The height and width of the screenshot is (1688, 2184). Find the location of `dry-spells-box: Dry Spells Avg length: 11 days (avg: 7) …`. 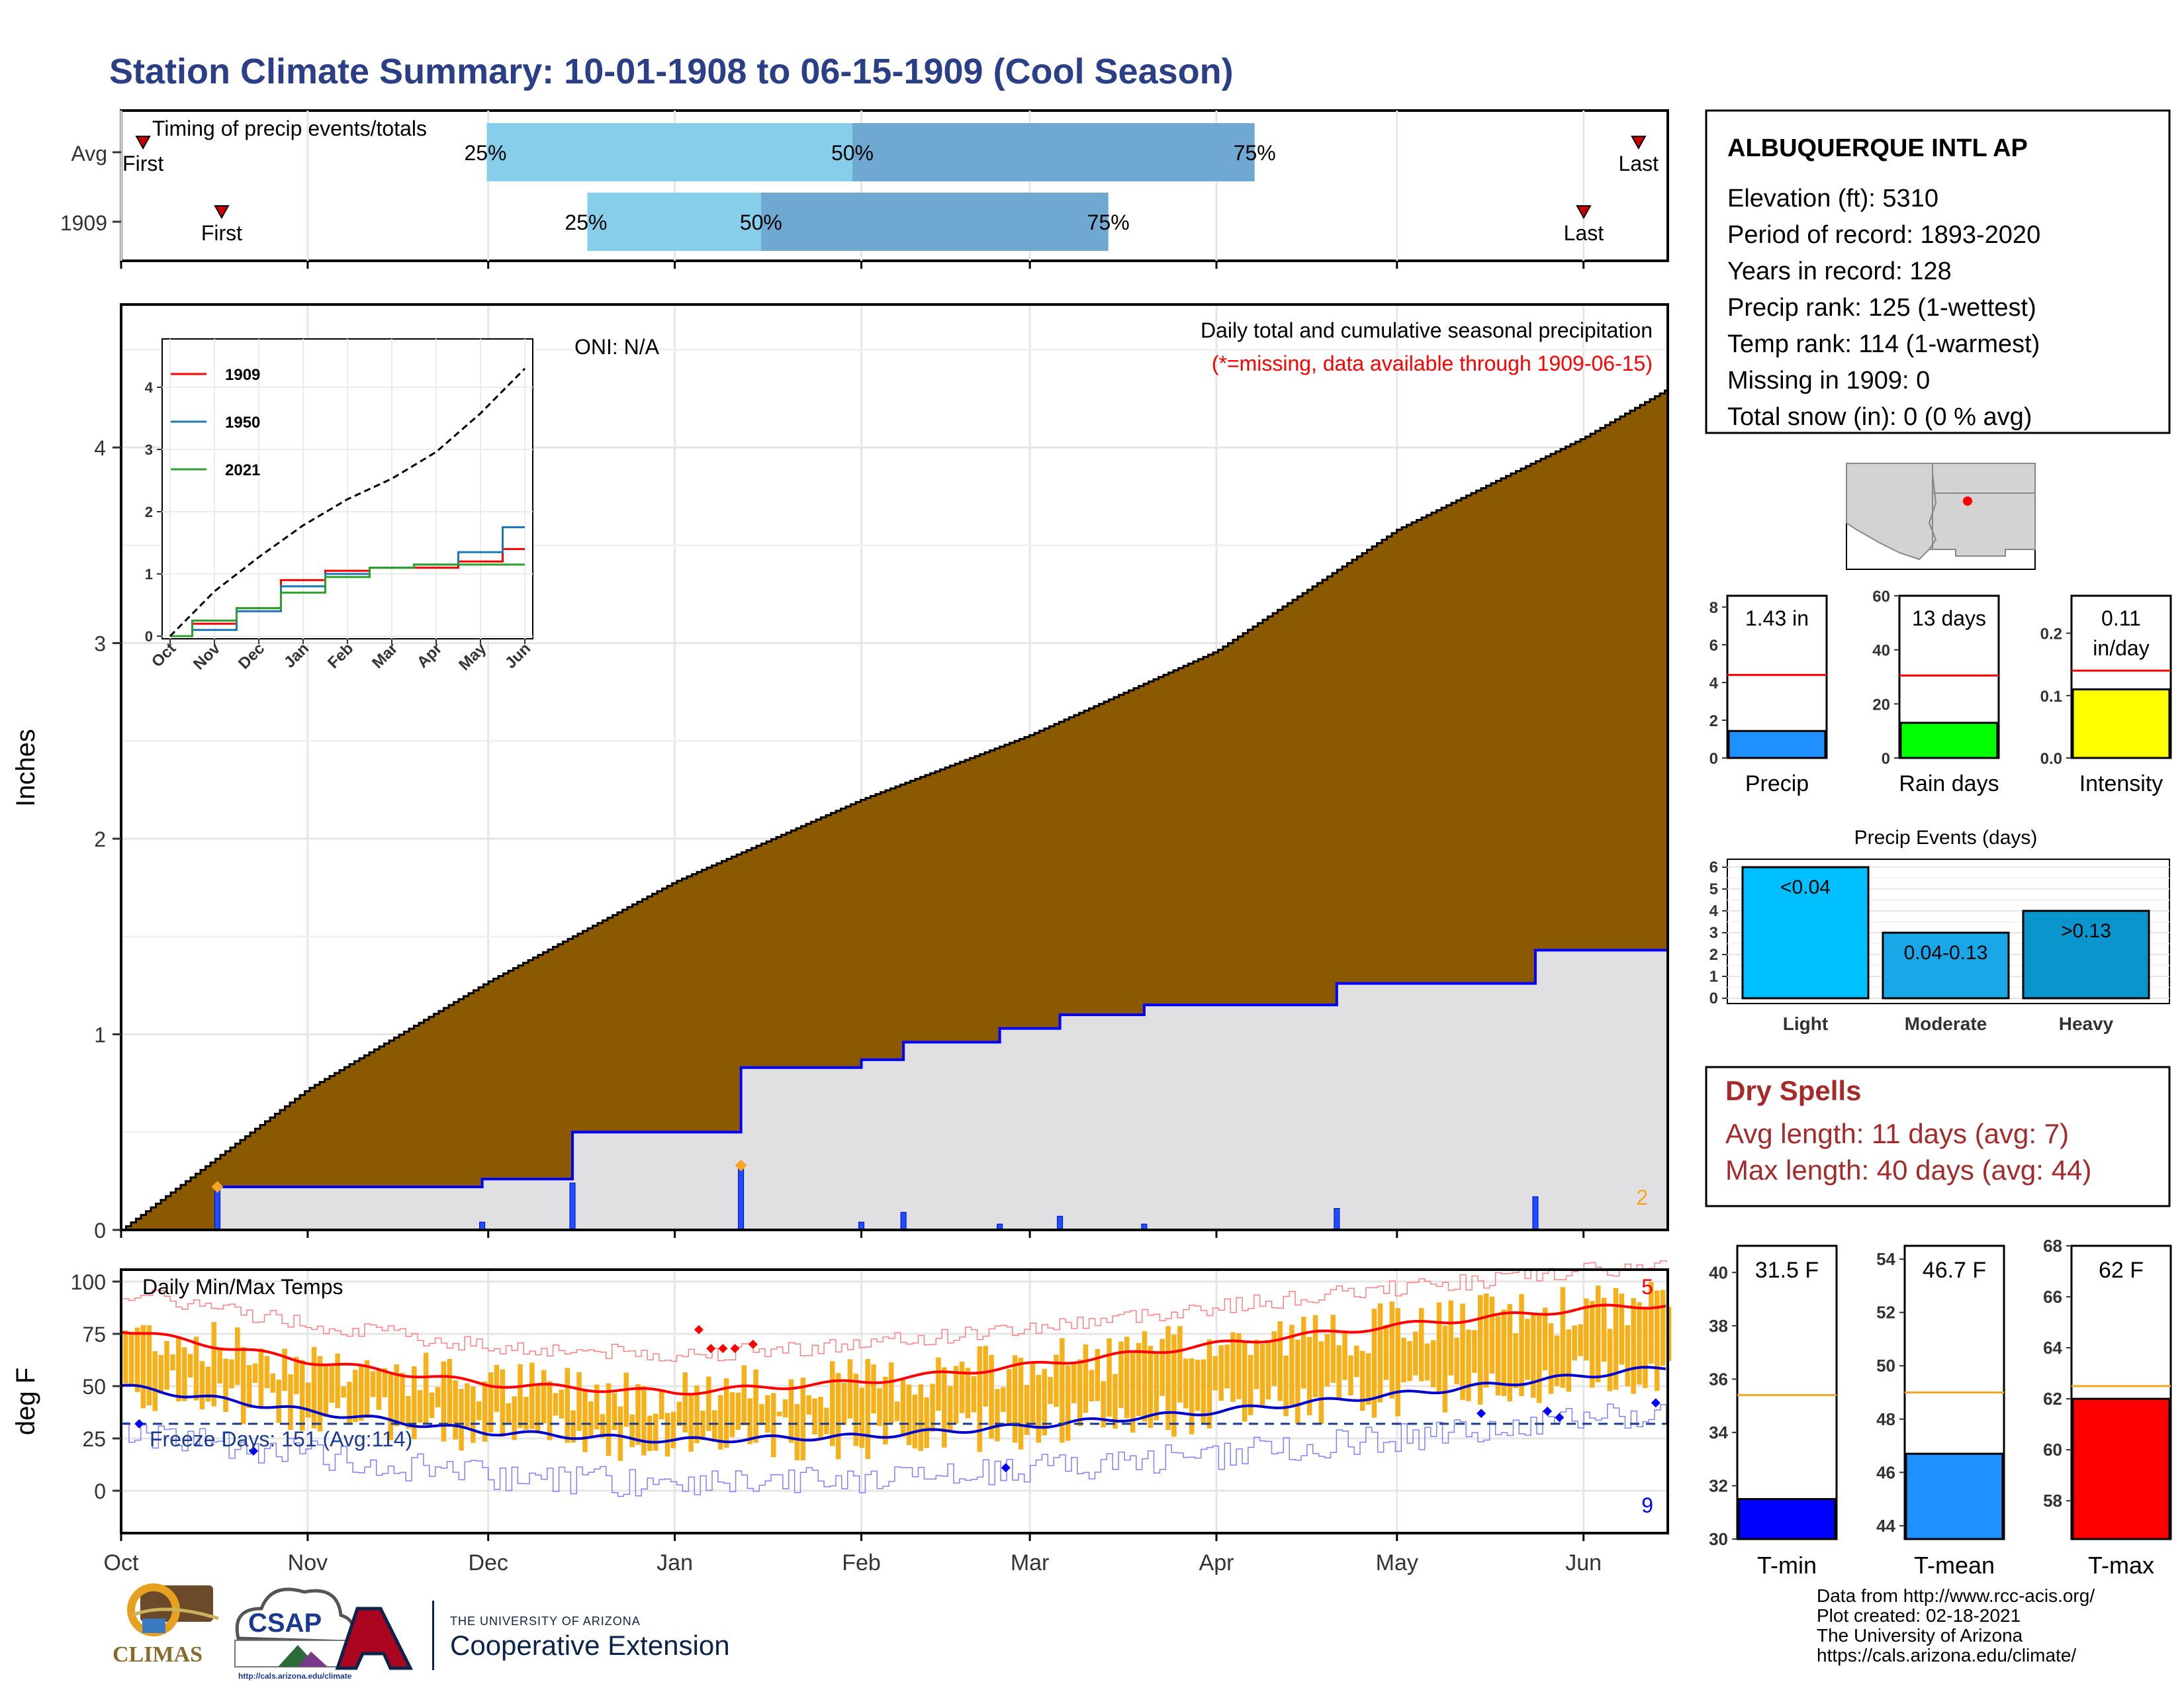

dry-spells-box: Dry Spells Avg length: 11 days (avg: 7) … is located at coordinates (1938, 1136).